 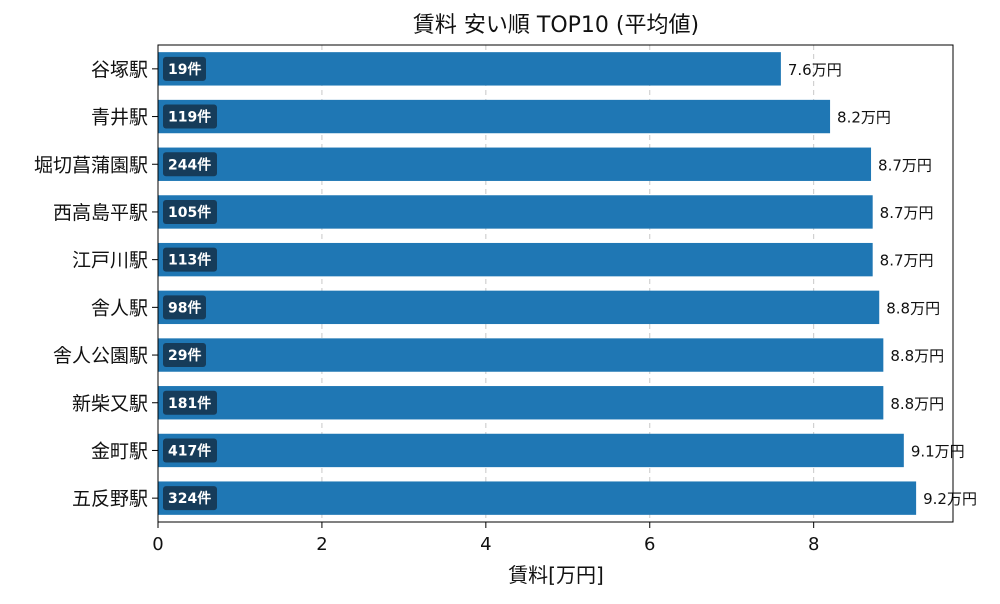 I want to click on value-label: 8.2万円, so click(x=864, y=118).